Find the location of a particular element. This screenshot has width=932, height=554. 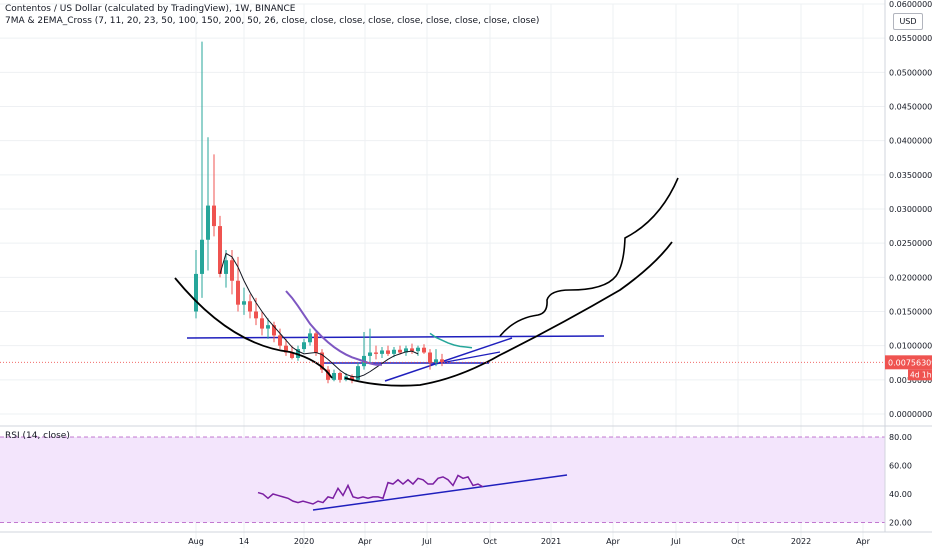

countdown-label: 4d 1h is located at coordinates (921, 374).